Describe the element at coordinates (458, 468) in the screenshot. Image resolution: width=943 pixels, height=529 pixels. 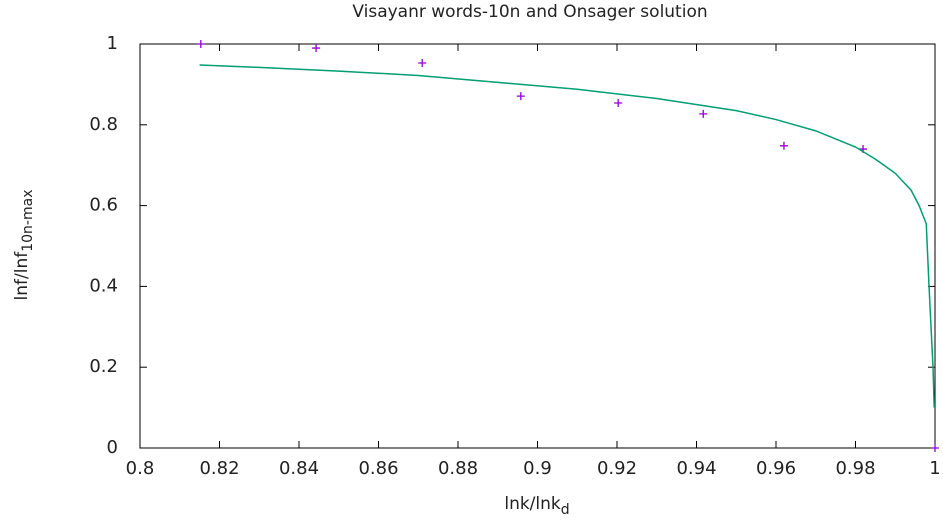
I see `x-tick-label: 0.88` at that location.